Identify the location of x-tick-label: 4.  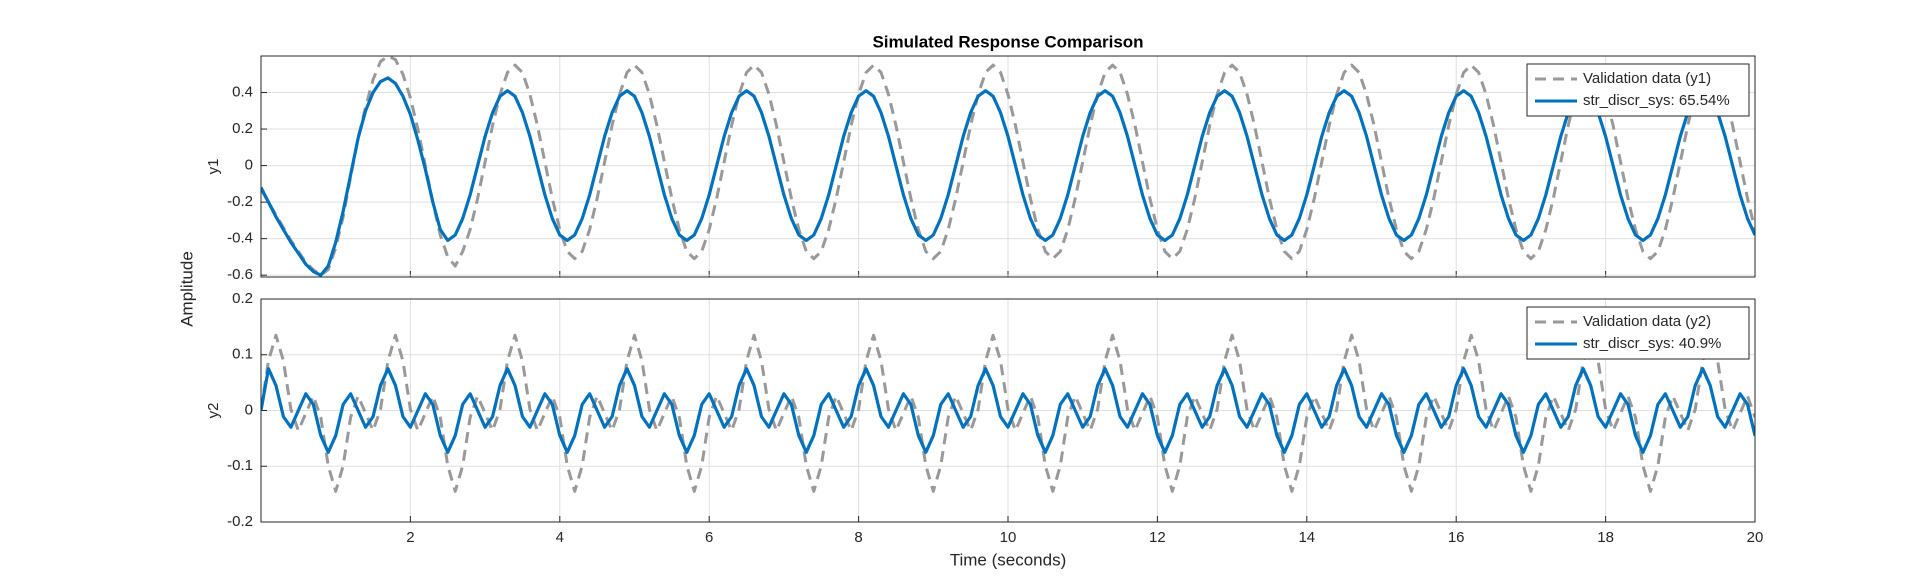
(560, 537).